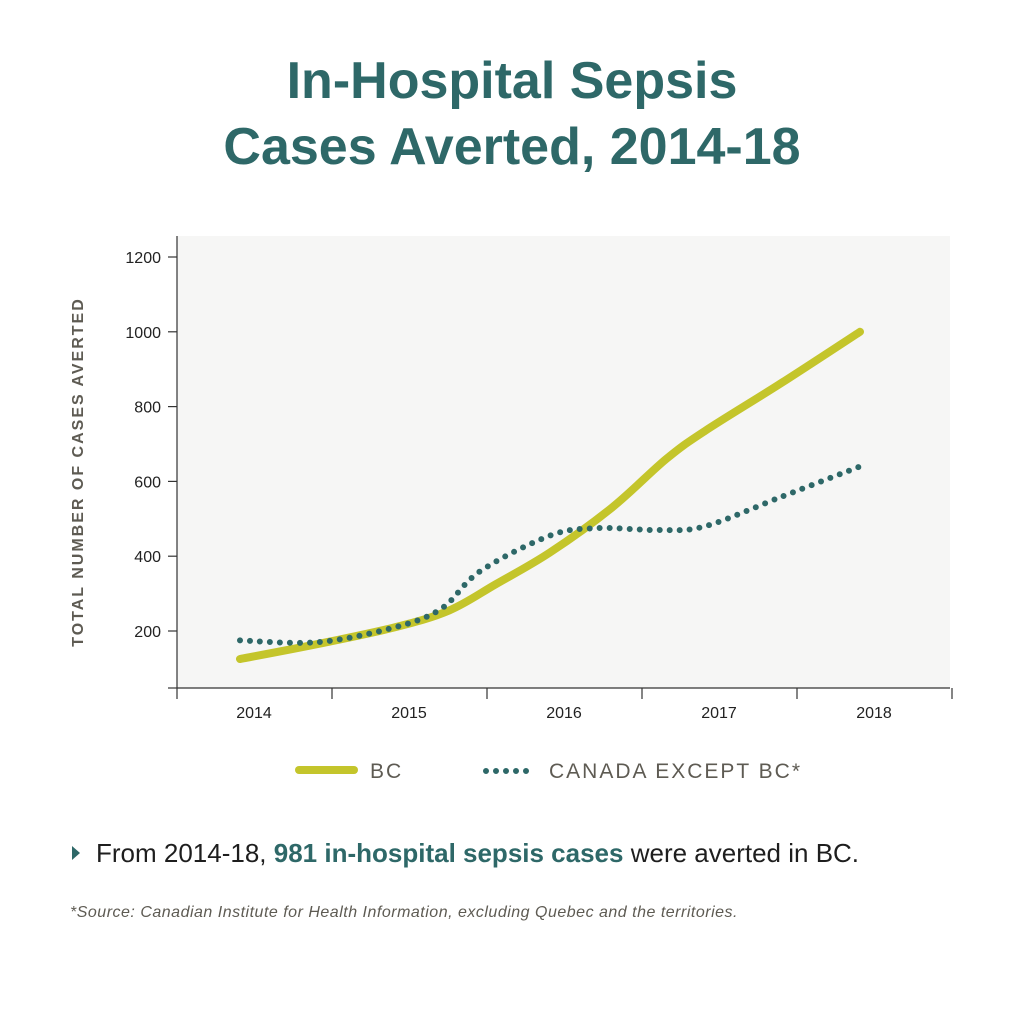  What do you see at coordinates (78, 472) in the screenshot?
I see `y-axis-title: TOTAL NUMBER OF CASES AVERTED` at bounding box center [78, 472].